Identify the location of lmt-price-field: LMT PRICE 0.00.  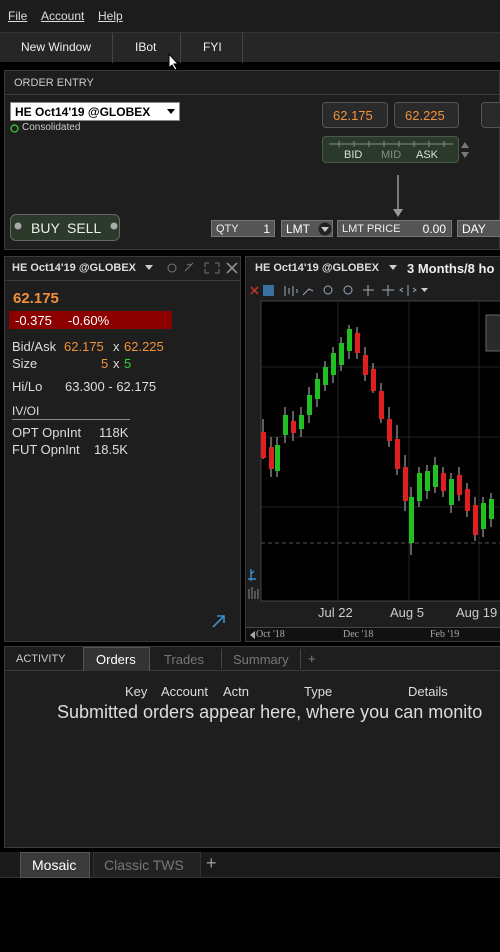
(394, 228).